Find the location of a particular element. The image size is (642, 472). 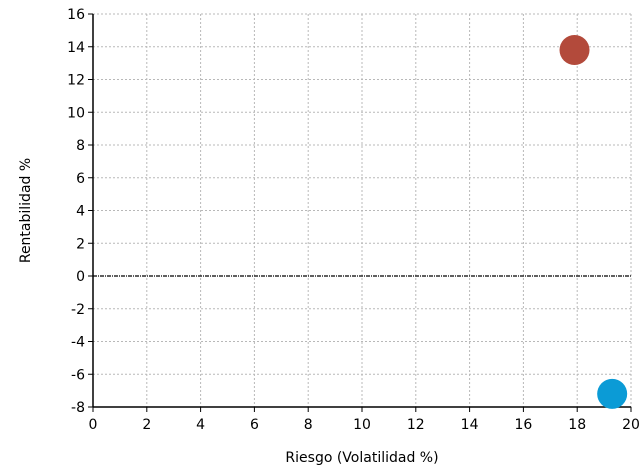

y-tick-label: 2 is located at coordinates (80, 244).